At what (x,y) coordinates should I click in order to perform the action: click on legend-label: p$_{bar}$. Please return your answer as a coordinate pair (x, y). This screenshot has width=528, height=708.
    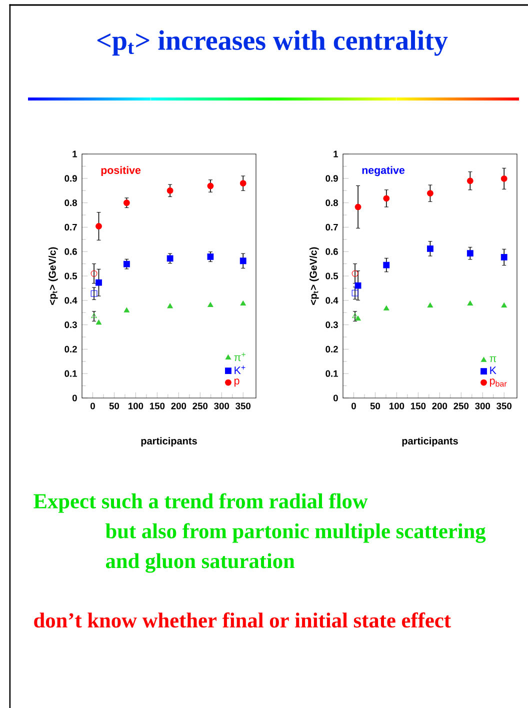
    Looking at the image, I should click on (498, 382).